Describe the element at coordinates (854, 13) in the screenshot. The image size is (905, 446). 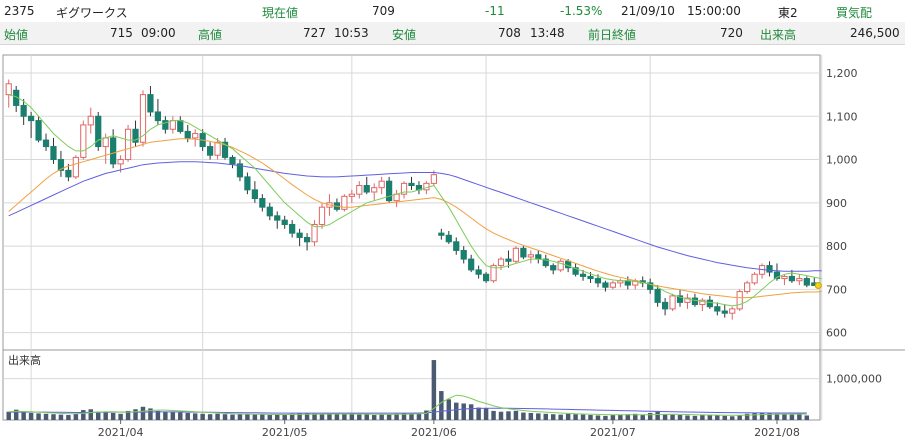
I see `quote-label: 買気配` at that location.